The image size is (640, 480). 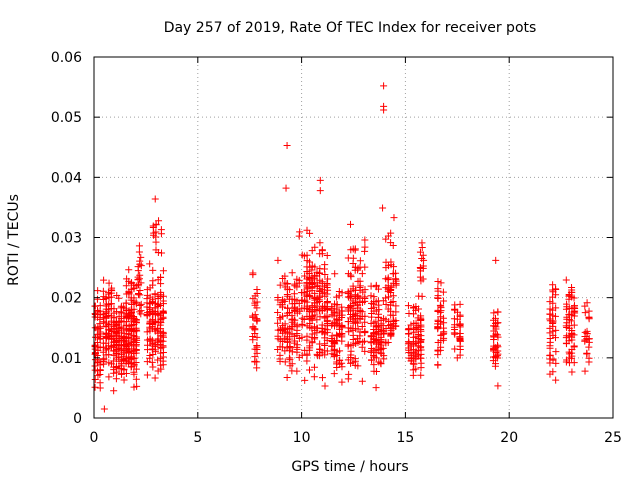 What do you see at coordinates (66, 239) in the screenshot?
I see `y-tick-label: 0.03` at bounding box center [66, 239].